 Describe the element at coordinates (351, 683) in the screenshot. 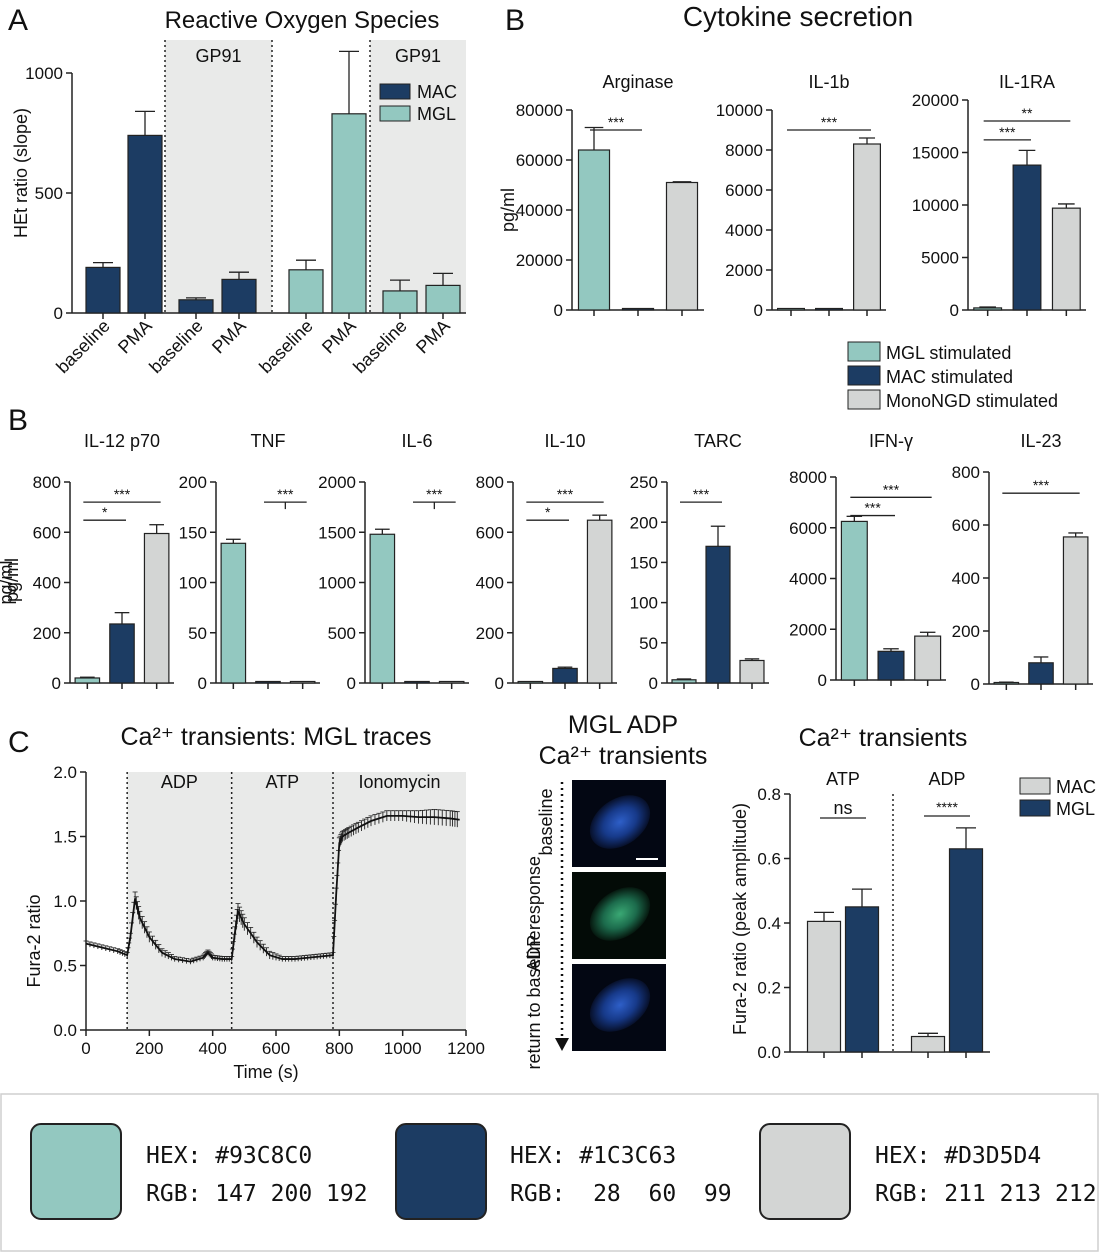

I see `il6-ytick-label: 0` at that location.